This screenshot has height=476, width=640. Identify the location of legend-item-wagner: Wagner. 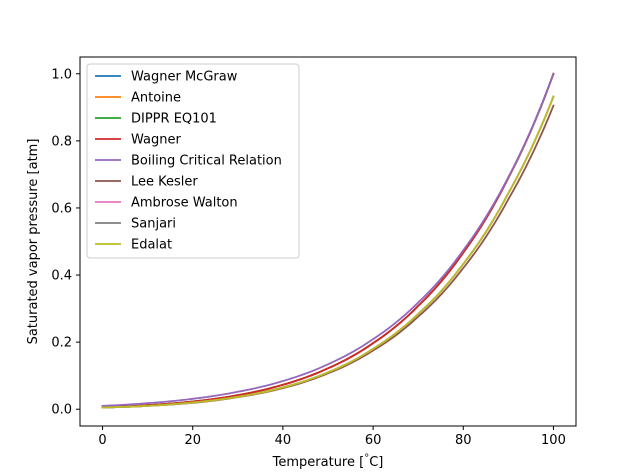
(138, 140).